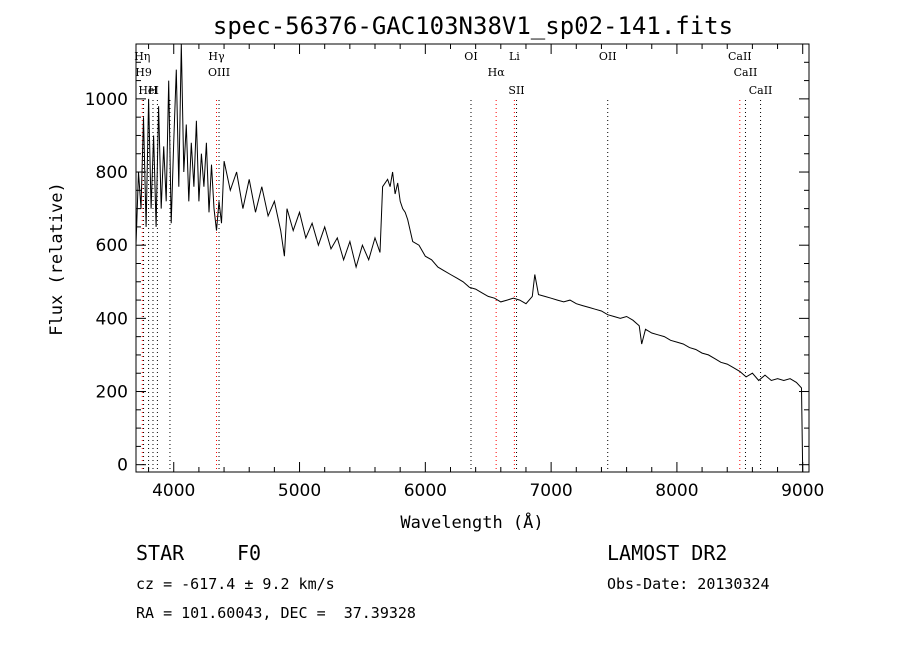  Describe the element at coordinates (160, 553) in the screenshot. I see `object-class: STAR` at that location.